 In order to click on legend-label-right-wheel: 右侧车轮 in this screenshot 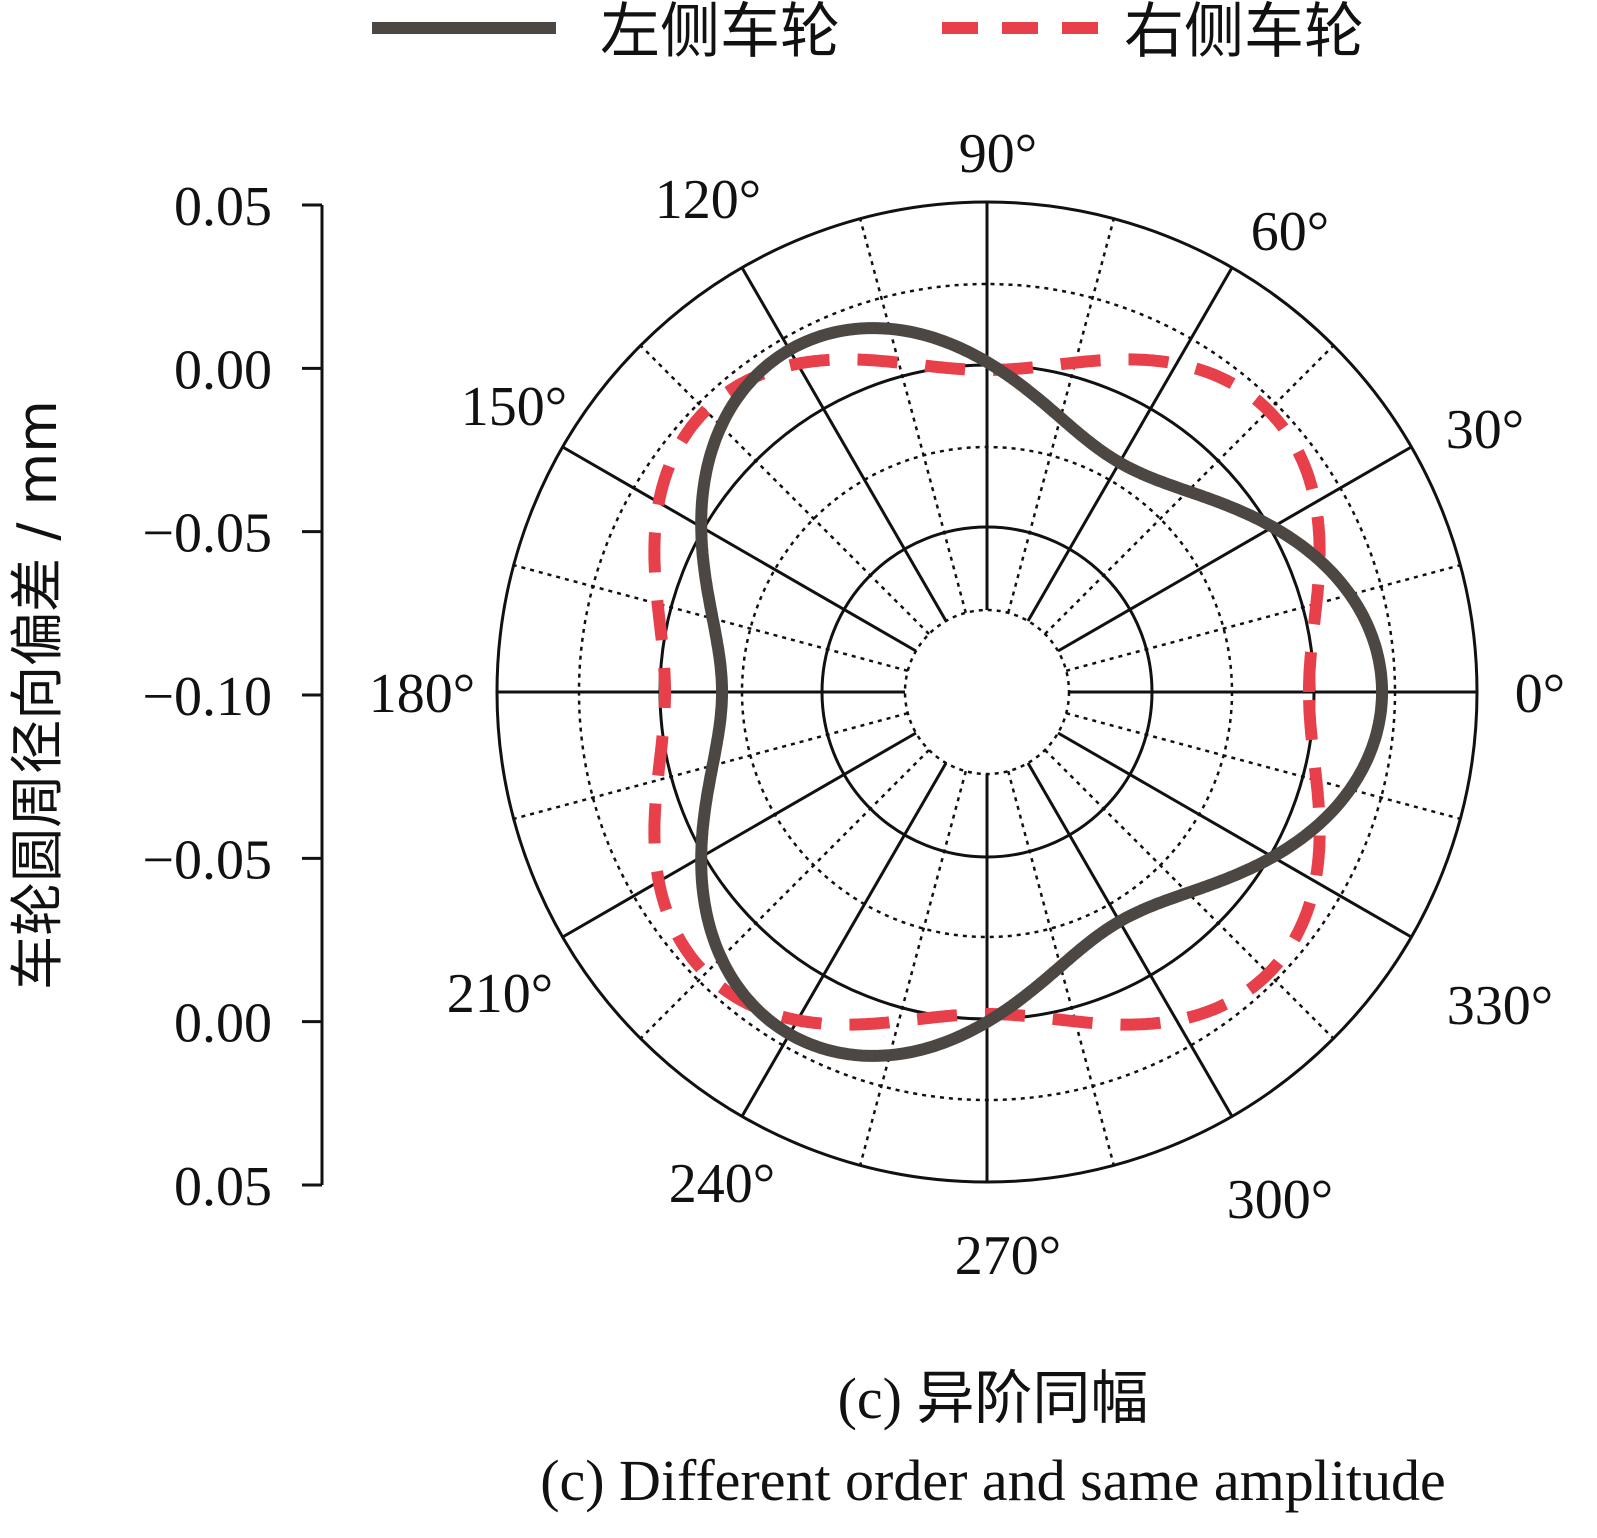, I will do `click(1244, 33)`.